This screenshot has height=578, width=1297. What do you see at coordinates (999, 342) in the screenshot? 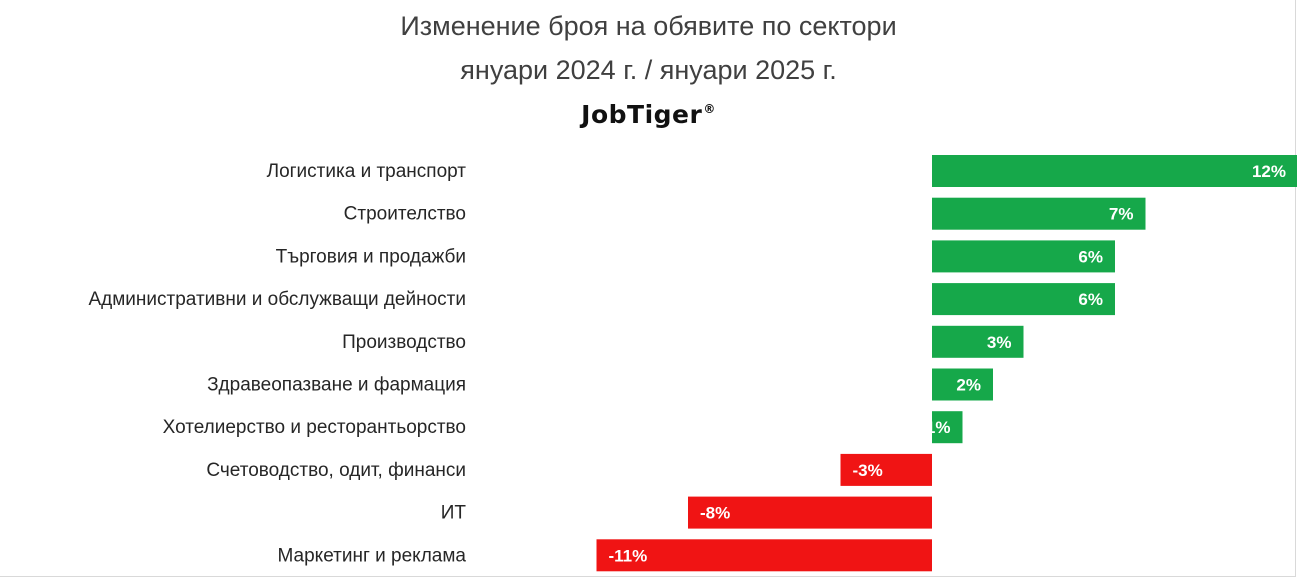
I see `value-label: 3%` at bounding box center [999, 342].